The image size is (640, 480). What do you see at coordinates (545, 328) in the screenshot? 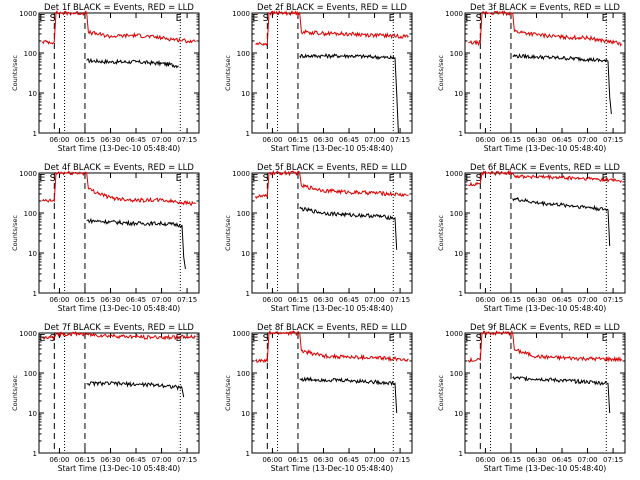
I see `chart-title: Det 9f BLACK = Events, RED = LLD` at bounding box center [545, 328].